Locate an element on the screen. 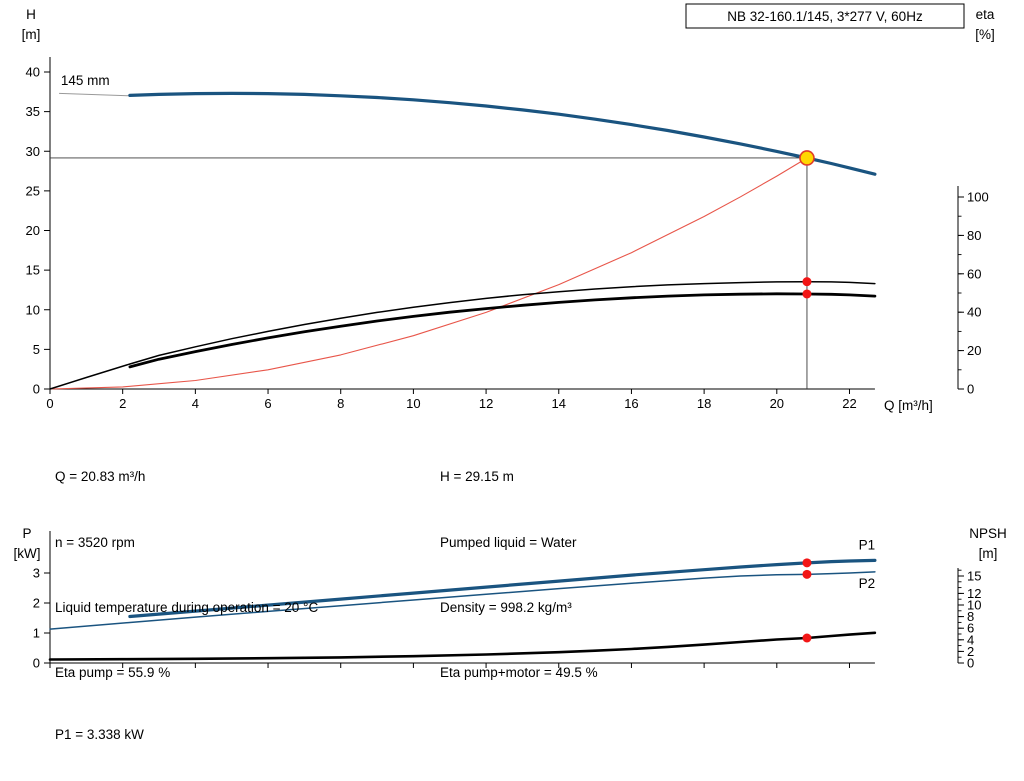 Image resolution: width=1024 pixels, height=781 pixels. left-tick-label: 40 is located at coordinates (33, 72).